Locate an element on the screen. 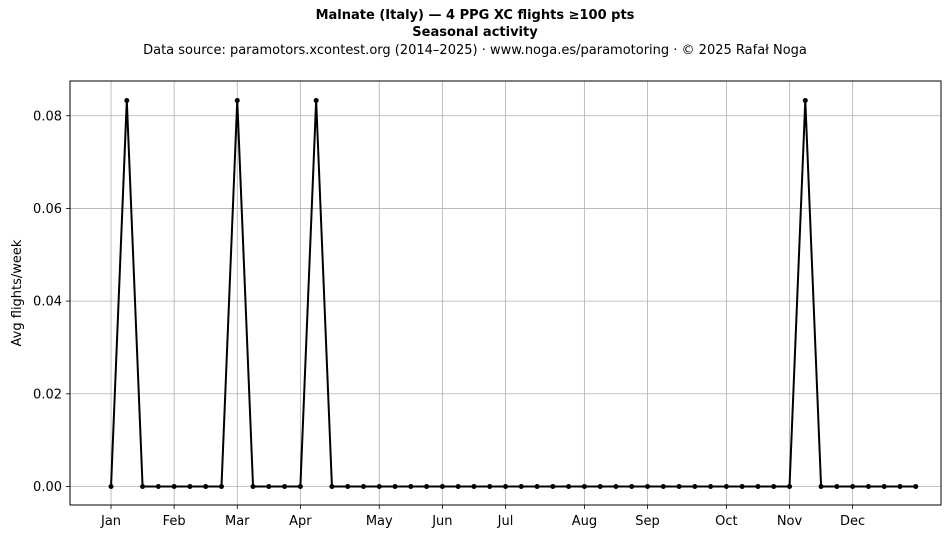 This screenshot has height=539, width=950. x-tick-label: Oct is located at coordinates (726, 521).